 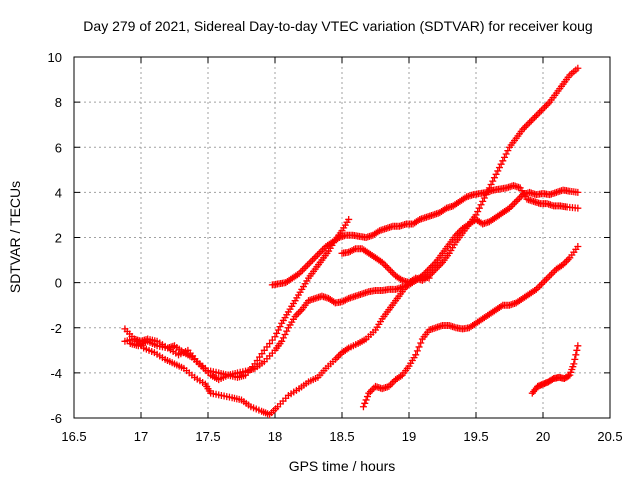 I want to click on y-tick-label: -6, so click(x=56, y=418).